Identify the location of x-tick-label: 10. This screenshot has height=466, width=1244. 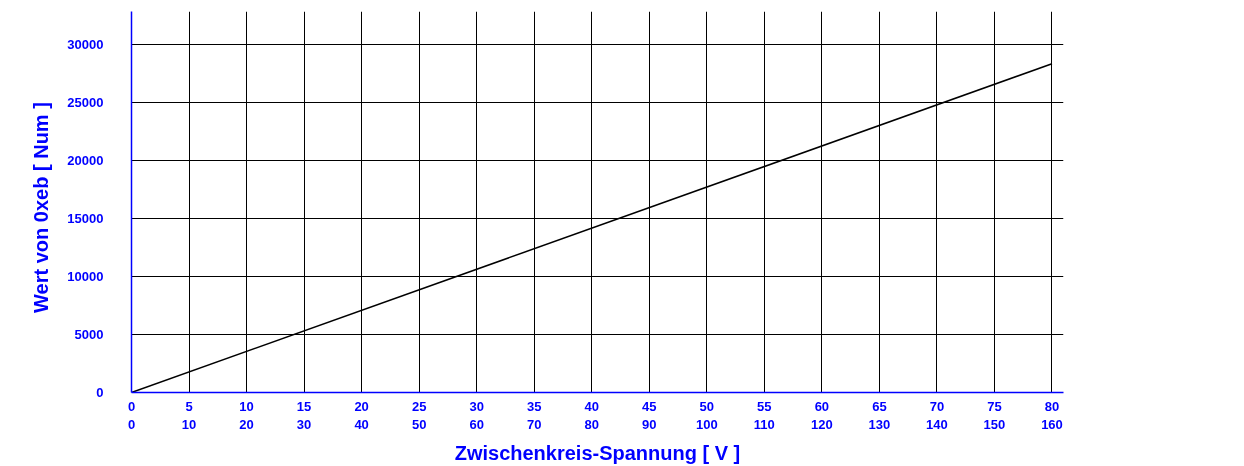
(246, 406).